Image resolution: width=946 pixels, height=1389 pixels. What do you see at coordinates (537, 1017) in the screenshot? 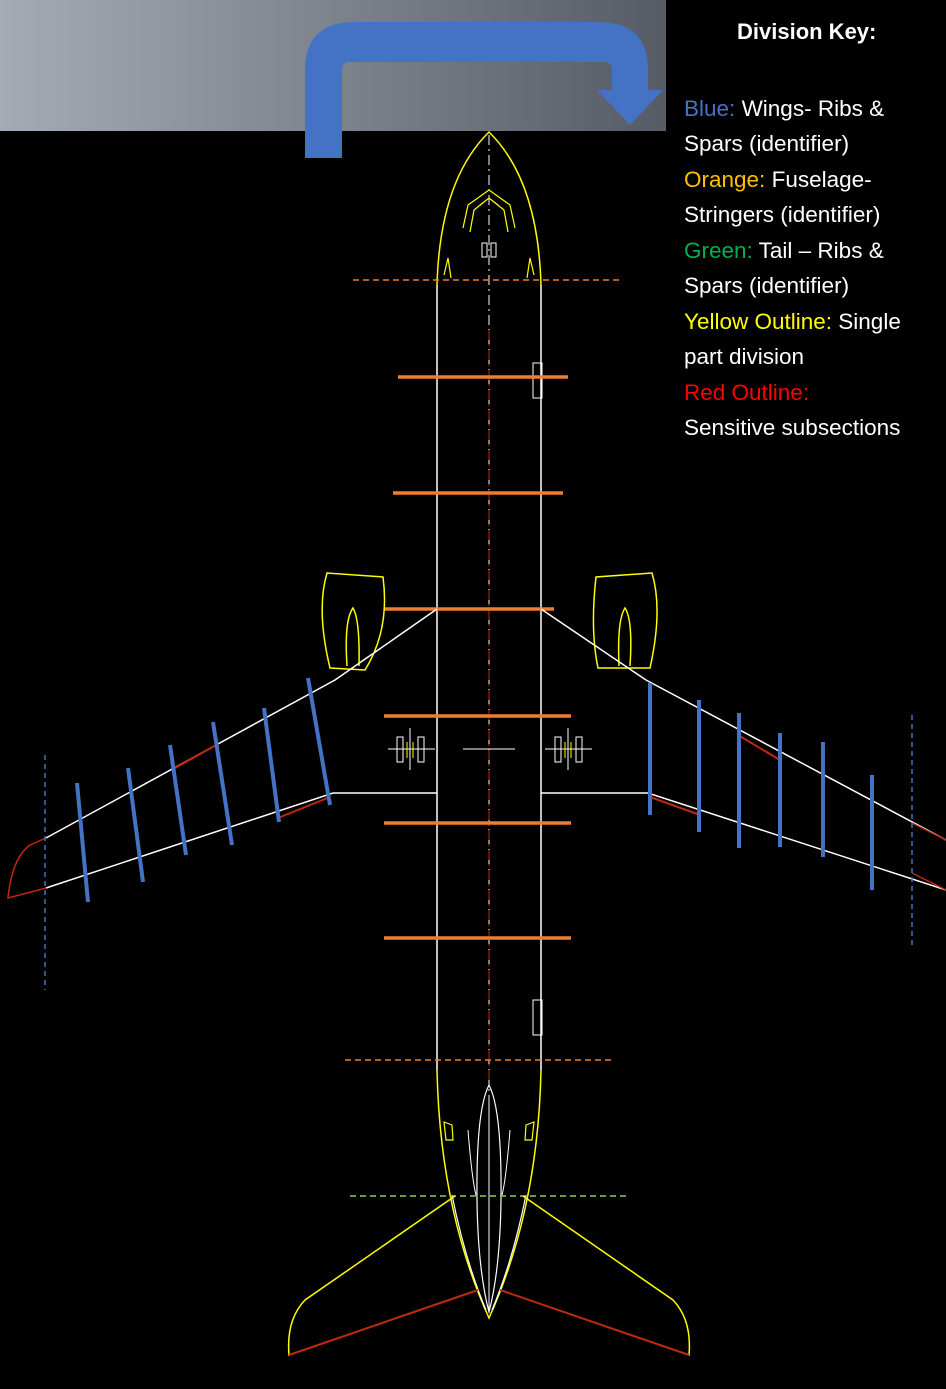
I see `door-rear` at bounding box center [537, 1017].